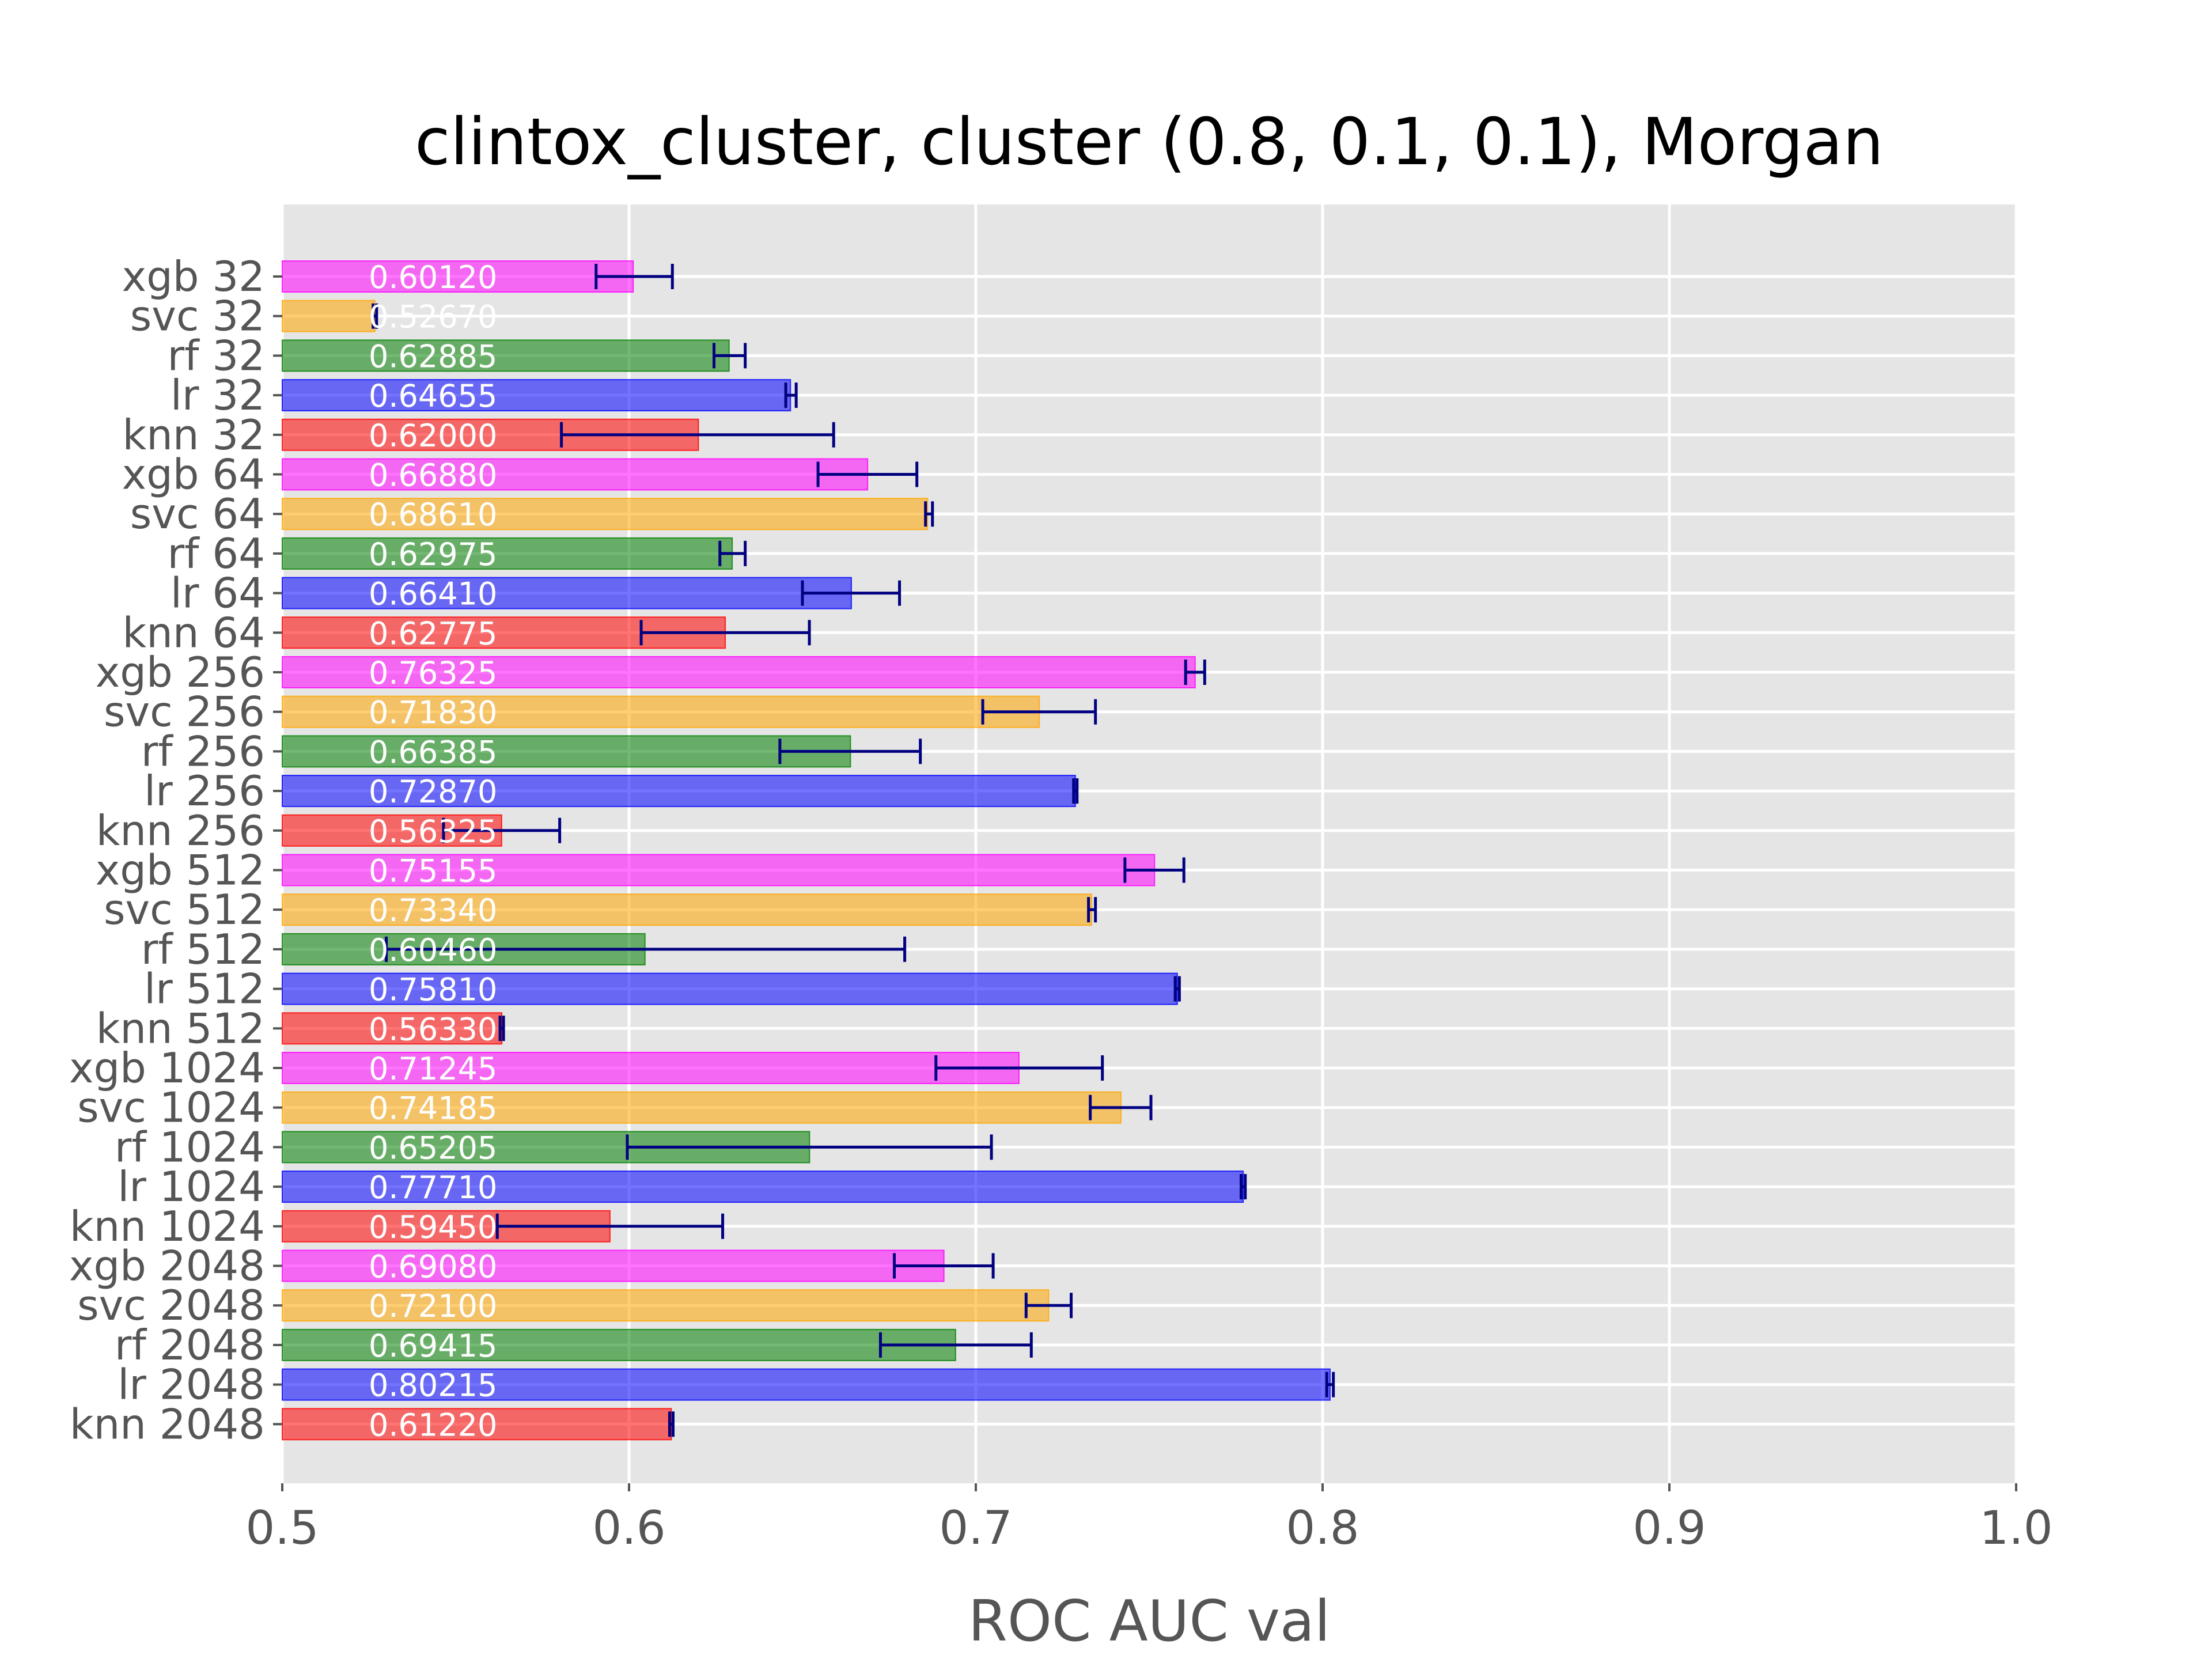 The height and width of the screenshot is (1659, 2212). I want to click on bar-xgb-2048, so click(613, 1265).